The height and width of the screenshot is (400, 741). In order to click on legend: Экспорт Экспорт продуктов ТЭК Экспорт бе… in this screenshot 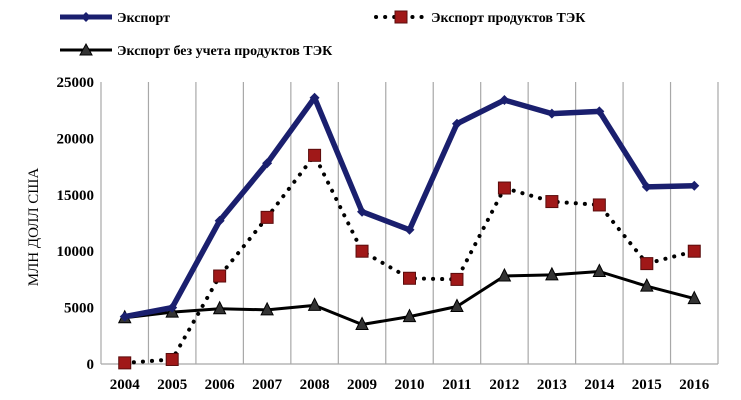, I will do `click(323, 34)`.